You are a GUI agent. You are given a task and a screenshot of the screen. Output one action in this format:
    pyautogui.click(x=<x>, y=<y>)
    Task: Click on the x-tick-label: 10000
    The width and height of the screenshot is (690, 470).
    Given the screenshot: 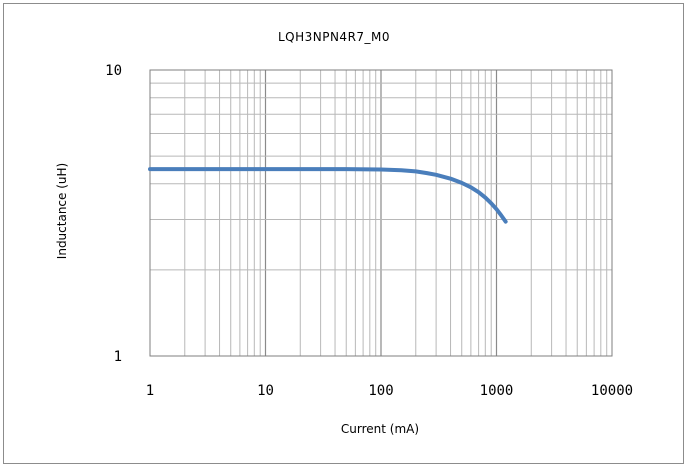 What is the action you would take?
    pyautogui.click(x=612, y=391)
    